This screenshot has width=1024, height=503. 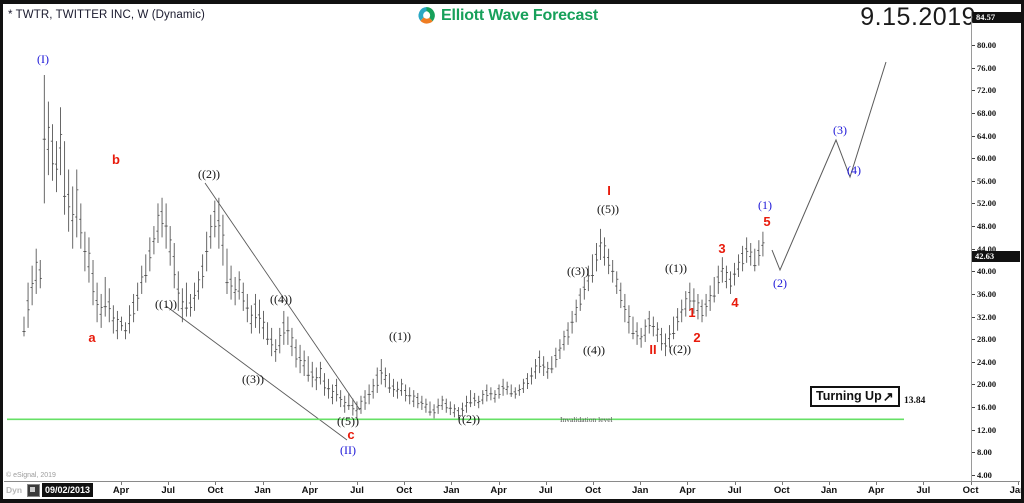 I want to click on wave-label: b, so click(x=116, y=159).